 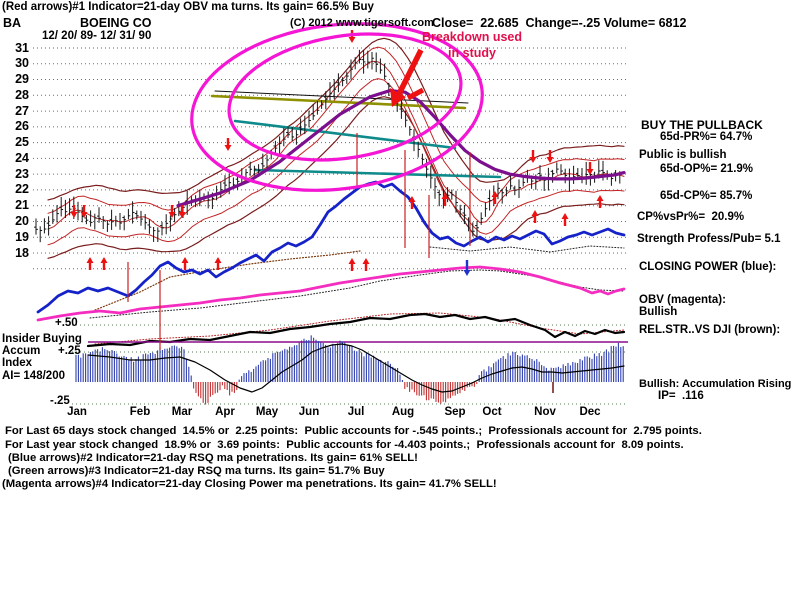 What do you see at coordinates (707, 169) in the screenshot?
I see `op-percent: 65d-OP%= 21.9%` at bounding box center [707, 169].